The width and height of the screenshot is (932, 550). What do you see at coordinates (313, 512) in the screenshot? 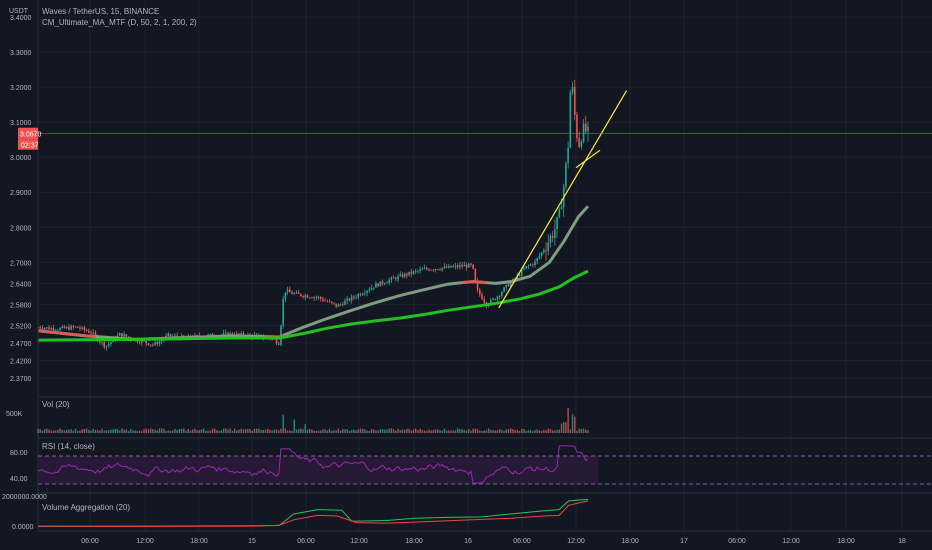
I see `aggregation-pane` at bounding box center [313, 512].